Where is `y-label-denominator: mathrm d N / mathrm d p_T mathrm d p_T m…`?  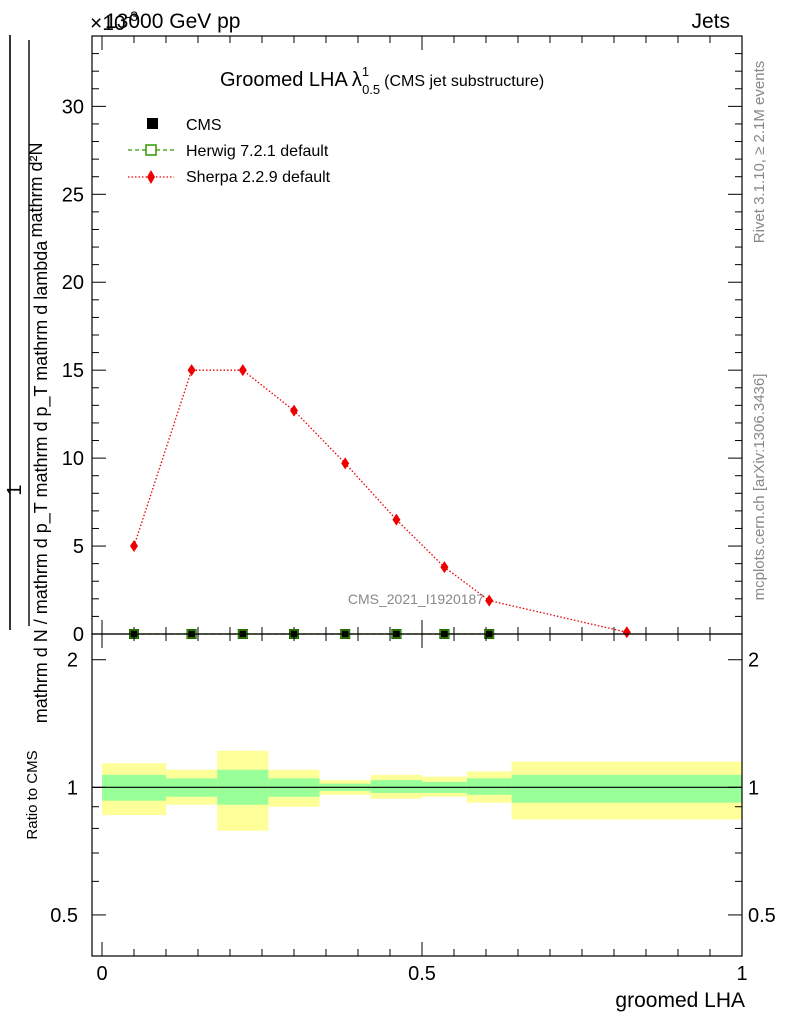 y-label-denominator: mathrm d N / mathrm d p_T mathrm d p_T m… is located at coordinates (41, 481).